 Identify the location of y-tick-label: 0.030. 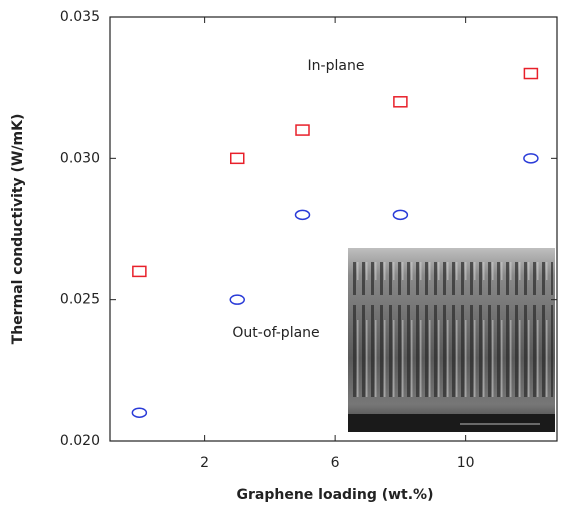
(80, 158).